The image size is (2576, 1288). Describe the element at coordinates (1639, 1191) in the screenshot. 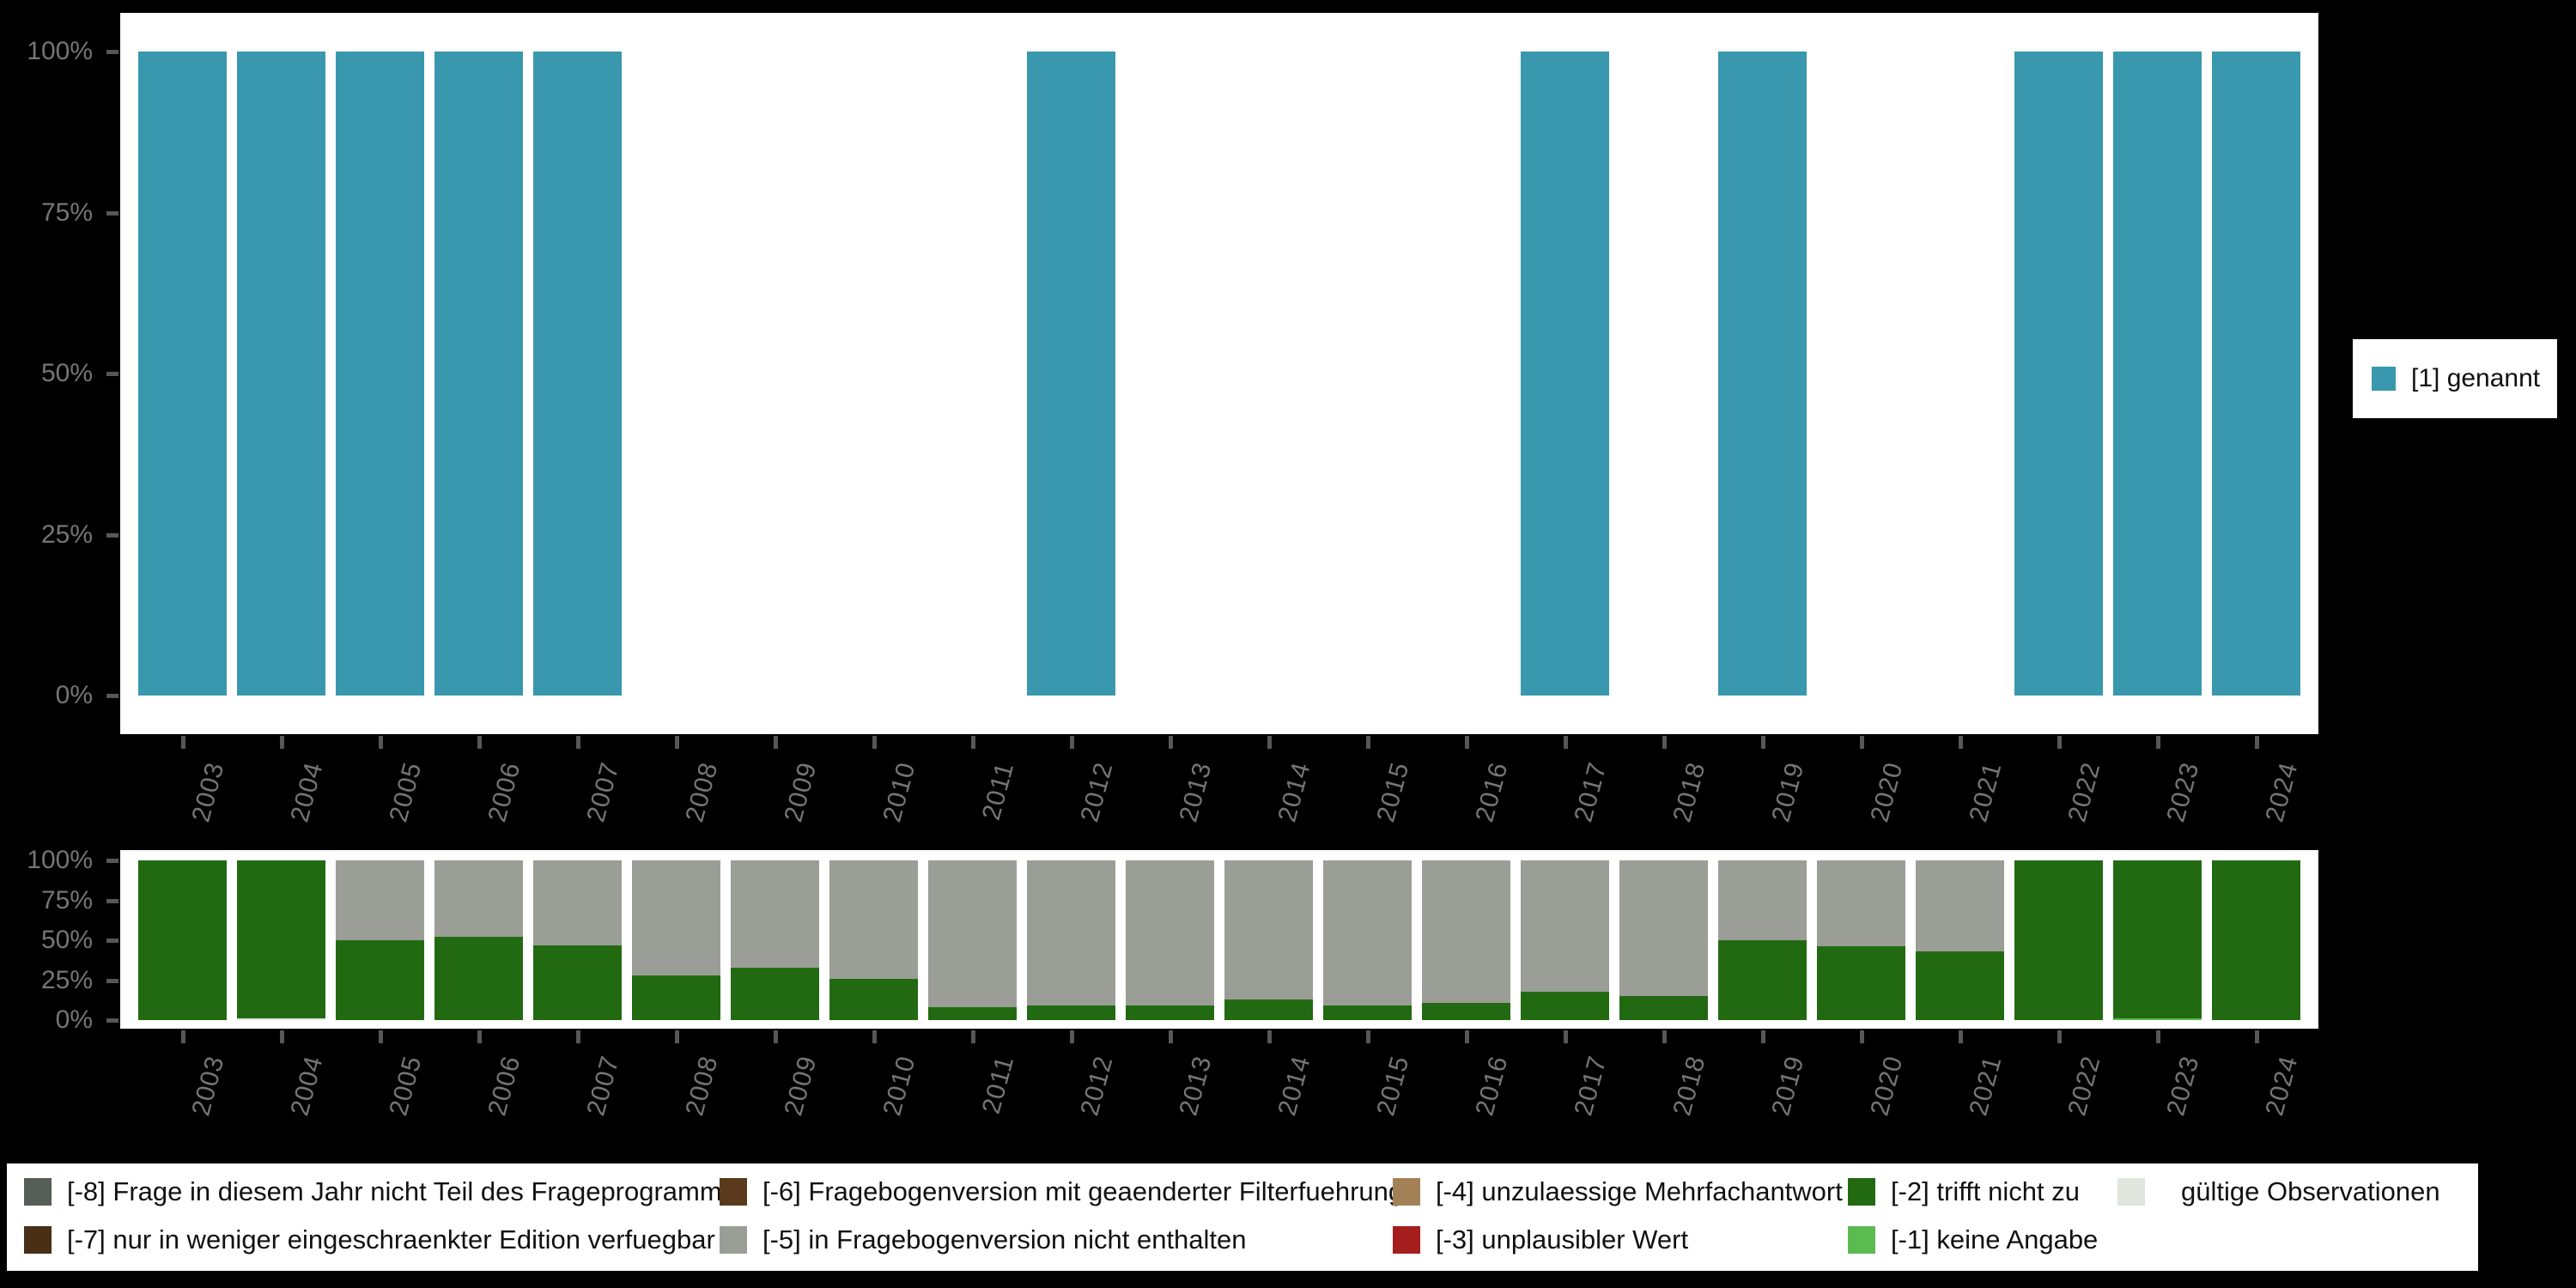

I see `legend-label-4: [-4] unzulaessige Mehrfachantwort` at that location.